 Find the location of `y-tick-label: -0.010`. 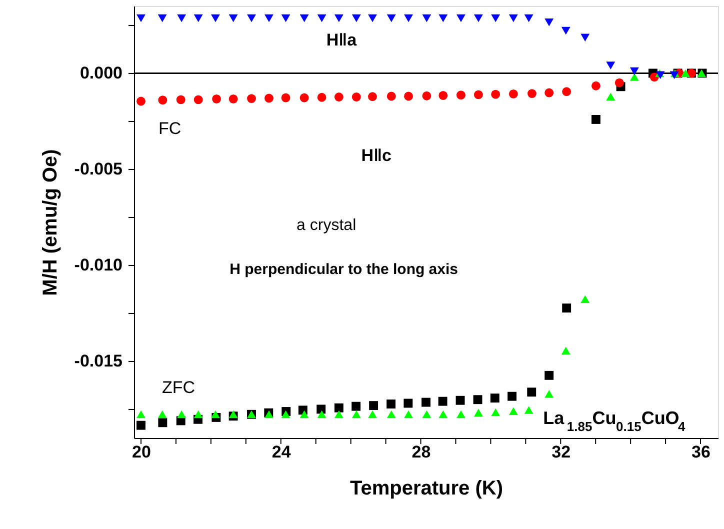

y-tick-label: -0.010 is located at coordinates (98, 265).